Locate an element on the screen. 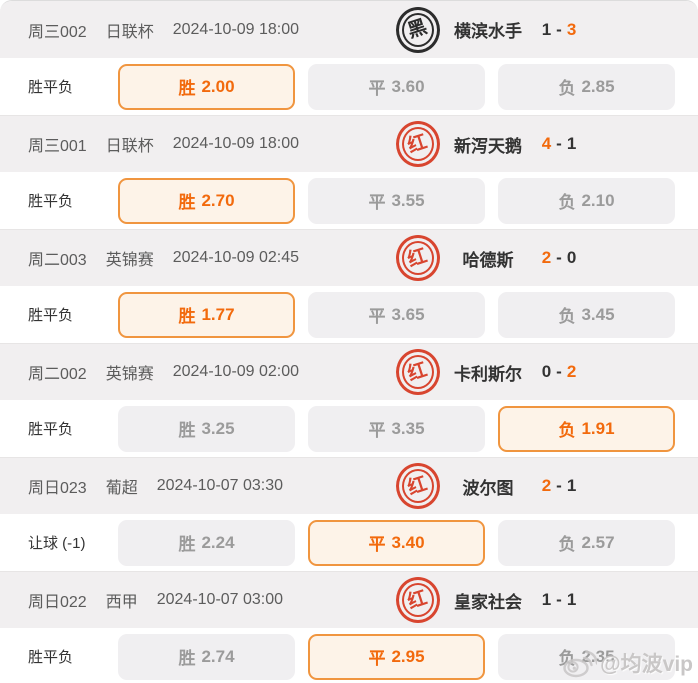 This screenshot has width=698, height=683. odds-button-lose: 负 2.57 is located at coordinates (586, 542).